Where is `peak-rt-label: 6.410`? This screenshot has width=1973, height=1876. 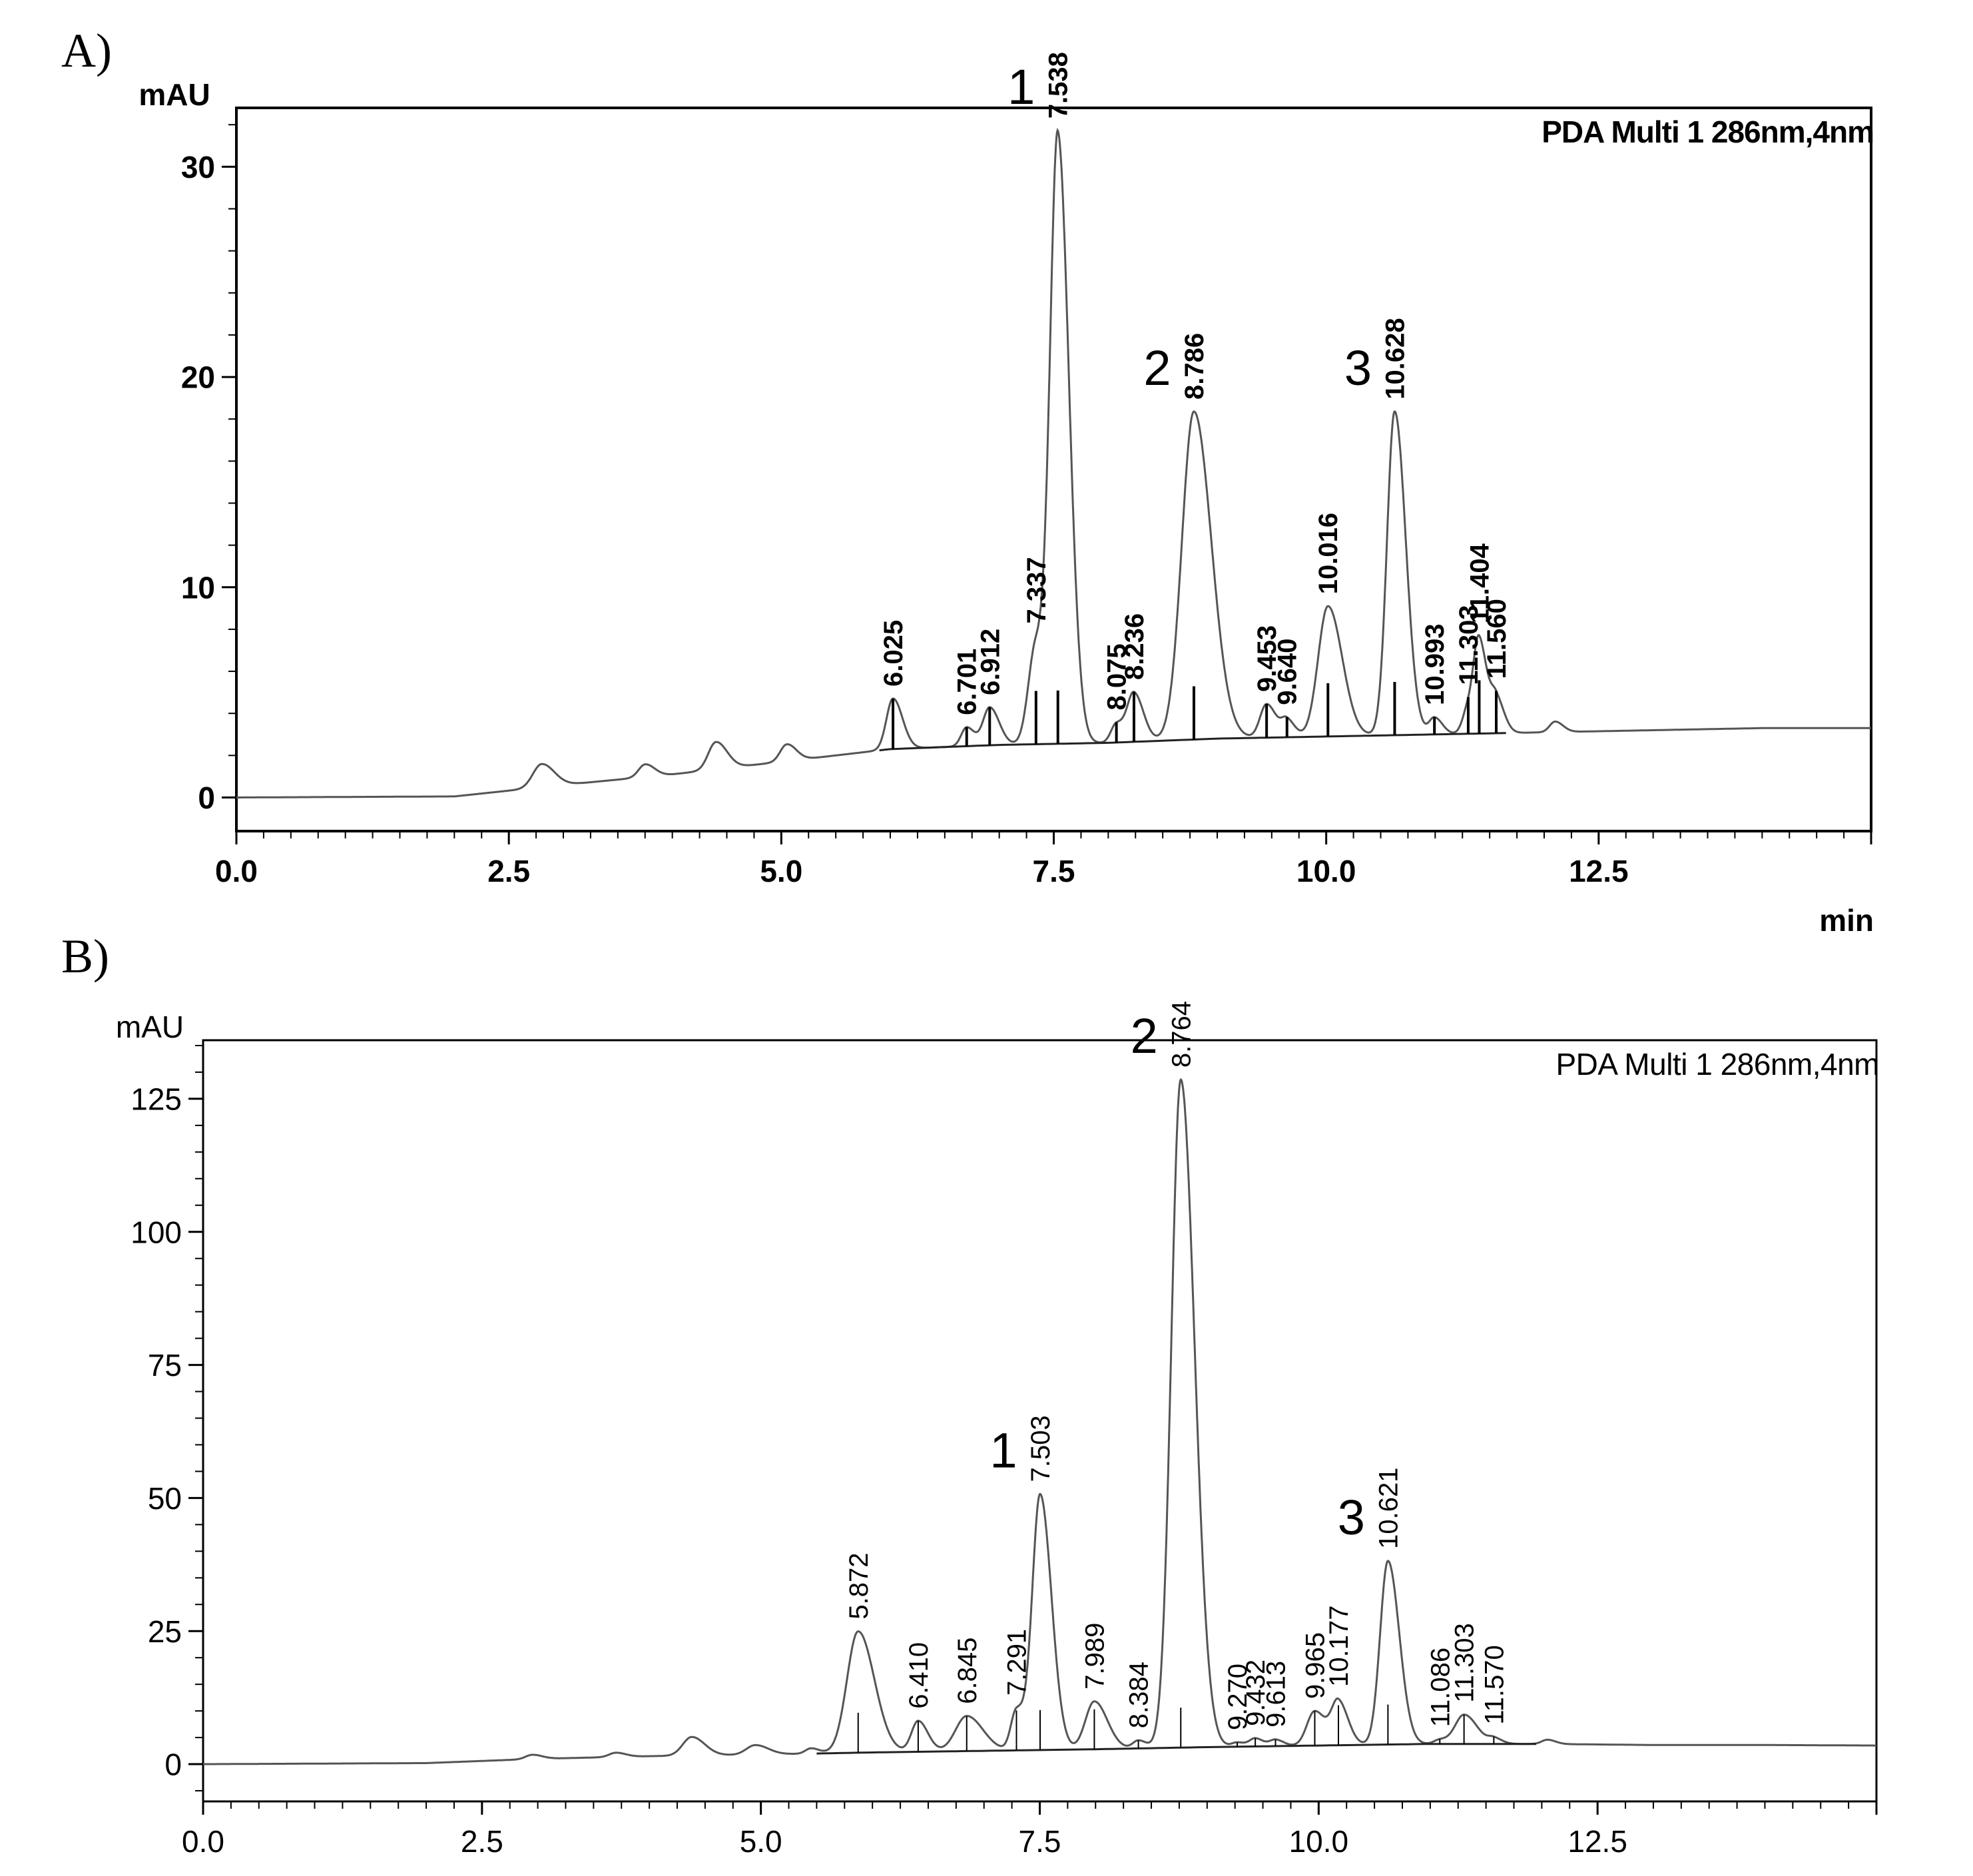
peak-rt-label: 6.410 is located at coordinates (919, 1675).